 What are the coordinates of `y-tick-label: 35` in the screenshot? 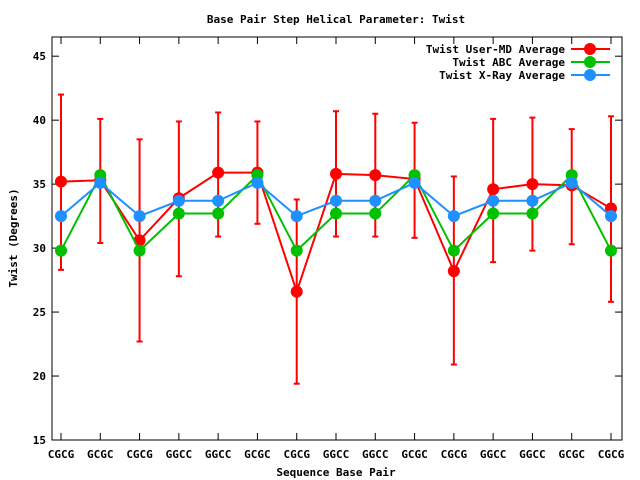 It's located at (39, 184).